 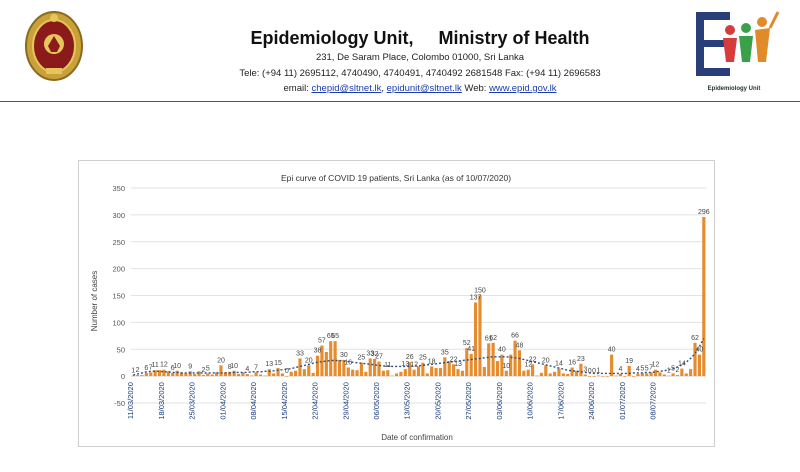 What do you see at coordinates (54, 46) in the screenshot?
I see `sri-lanka-emblem-icon` at bounding box center [54, 46].